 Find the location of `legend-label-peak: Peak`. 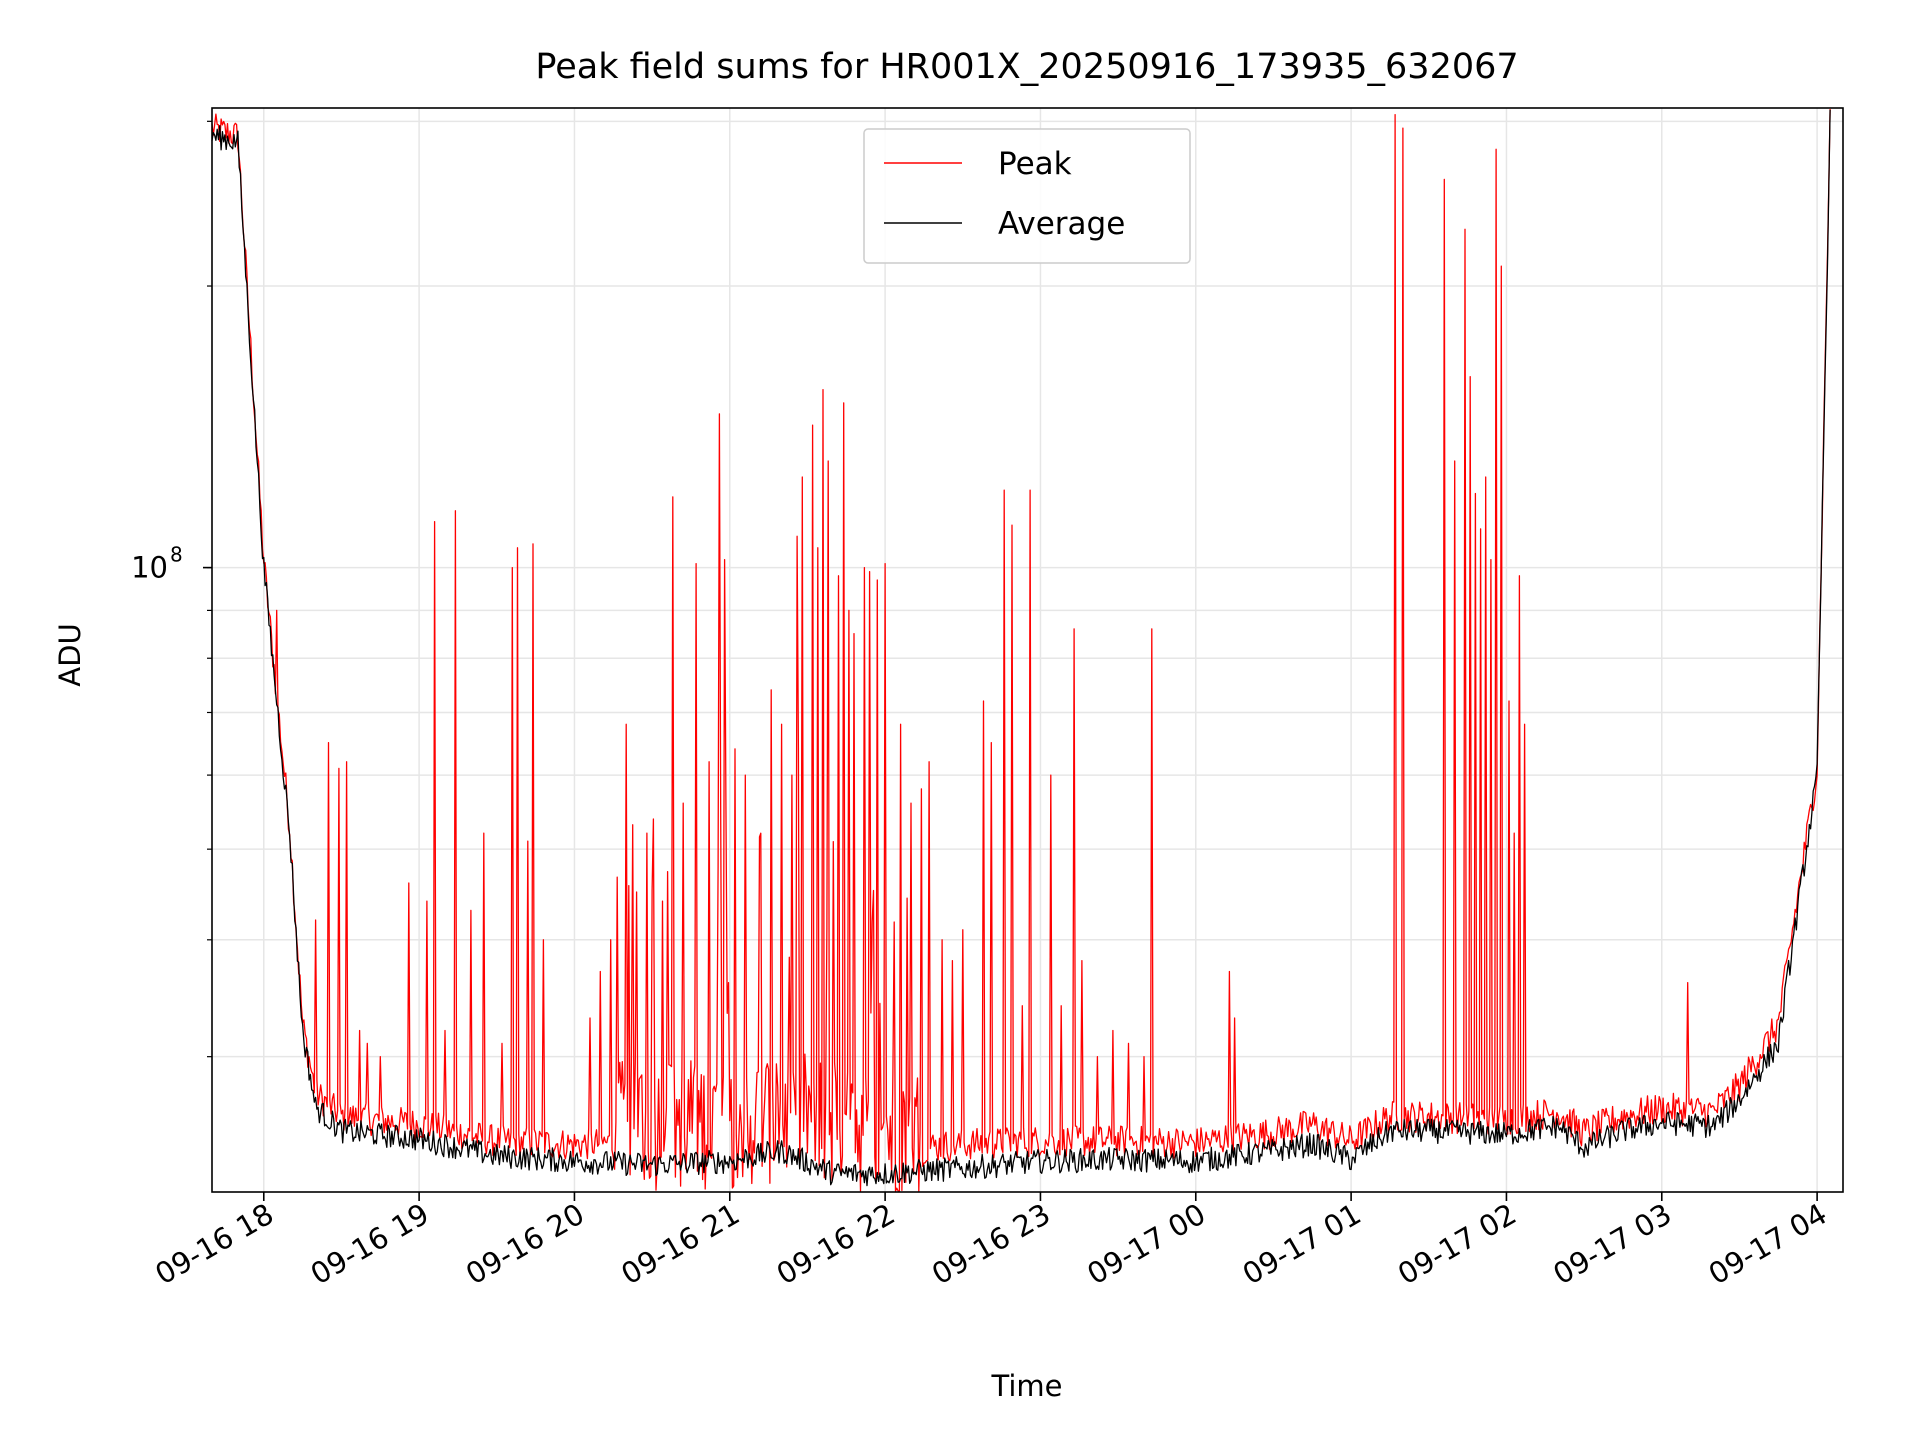

legend-label-peak: Peak is located at coordinates (1035, 164).